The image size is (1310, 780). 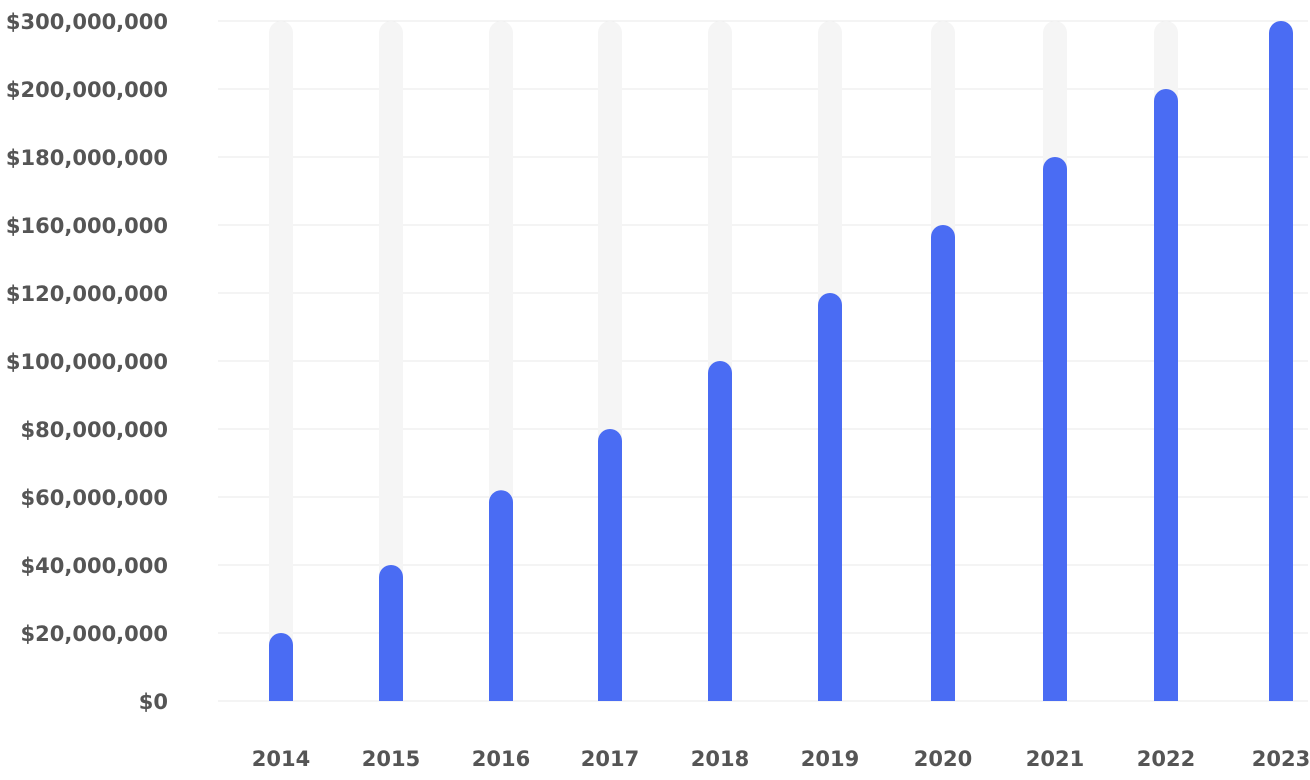 I want to click on x-tick-label: 2014, so click(x=281, y=759).